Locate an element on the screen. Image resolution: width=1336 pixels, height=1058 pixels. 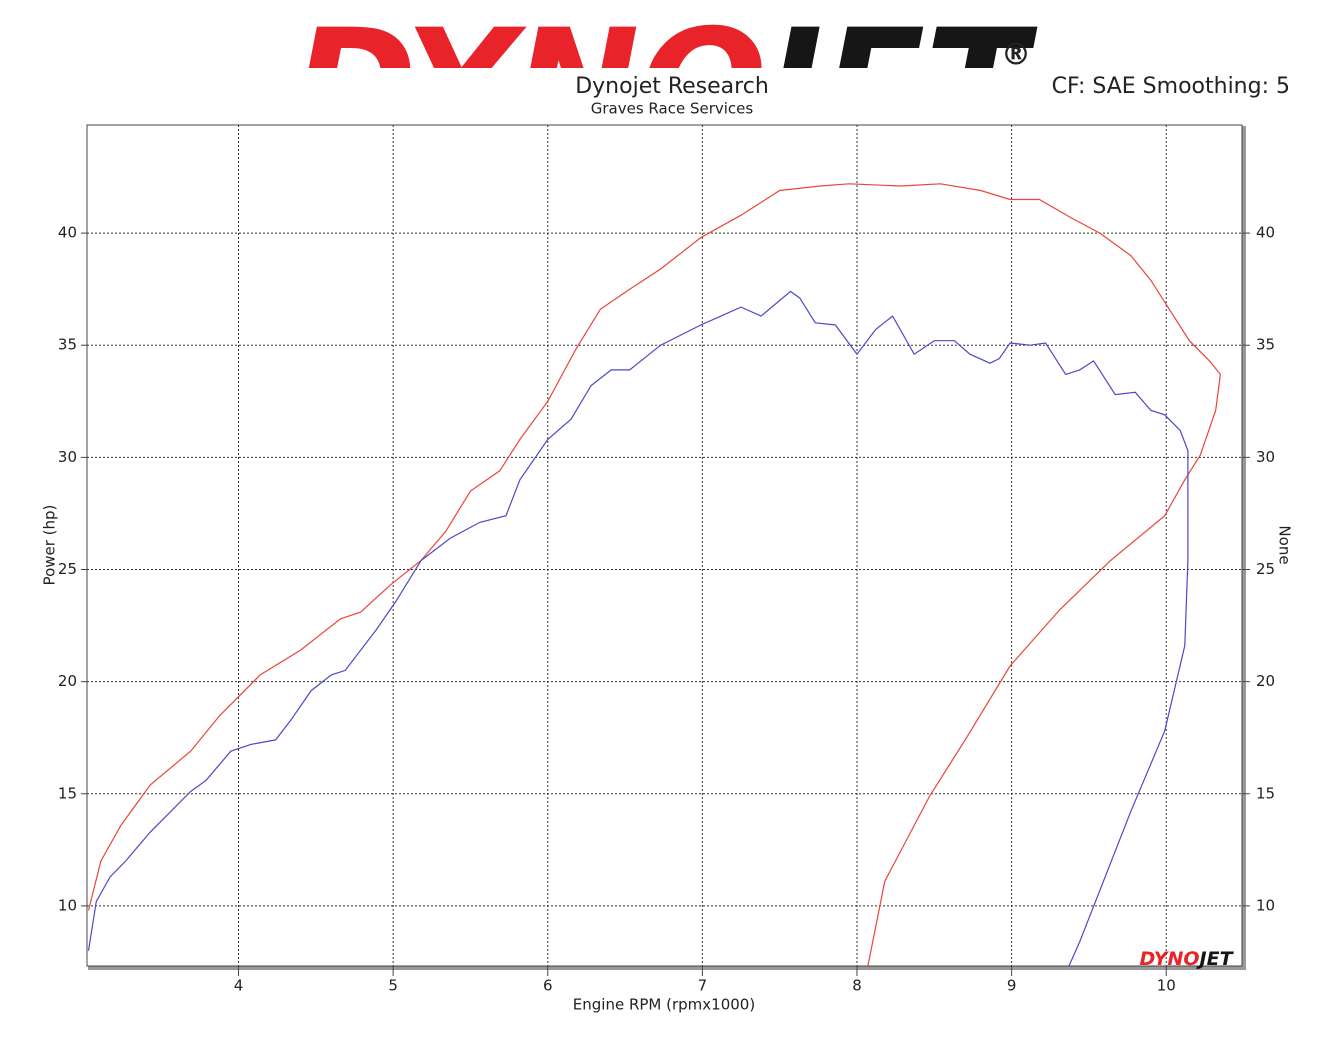
logo-mark: ® is located at coordinates (1016, 55).